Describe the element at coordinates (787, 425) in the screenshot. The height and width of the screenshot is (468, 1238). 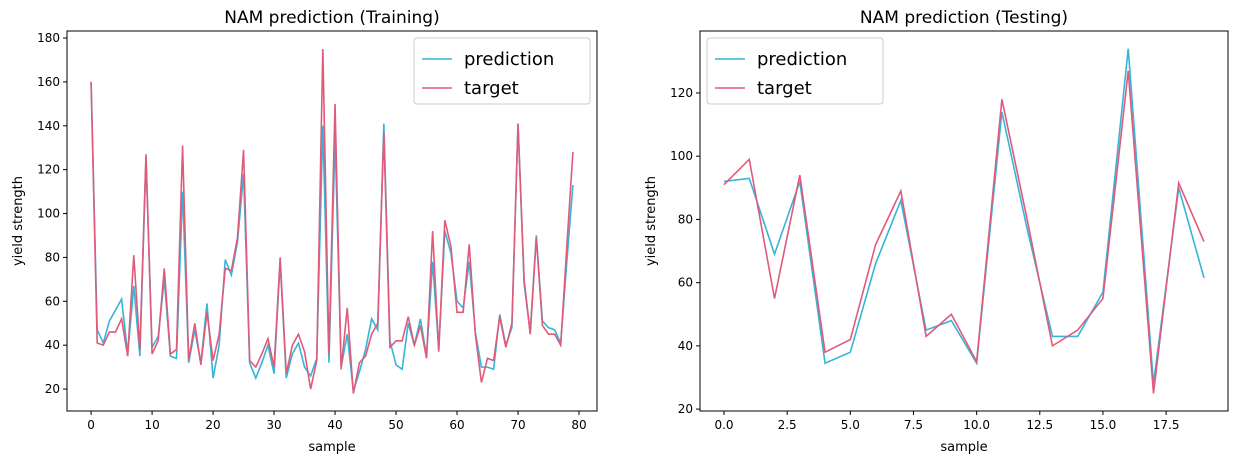
I see `x-tick-label: 2.5` at that location.